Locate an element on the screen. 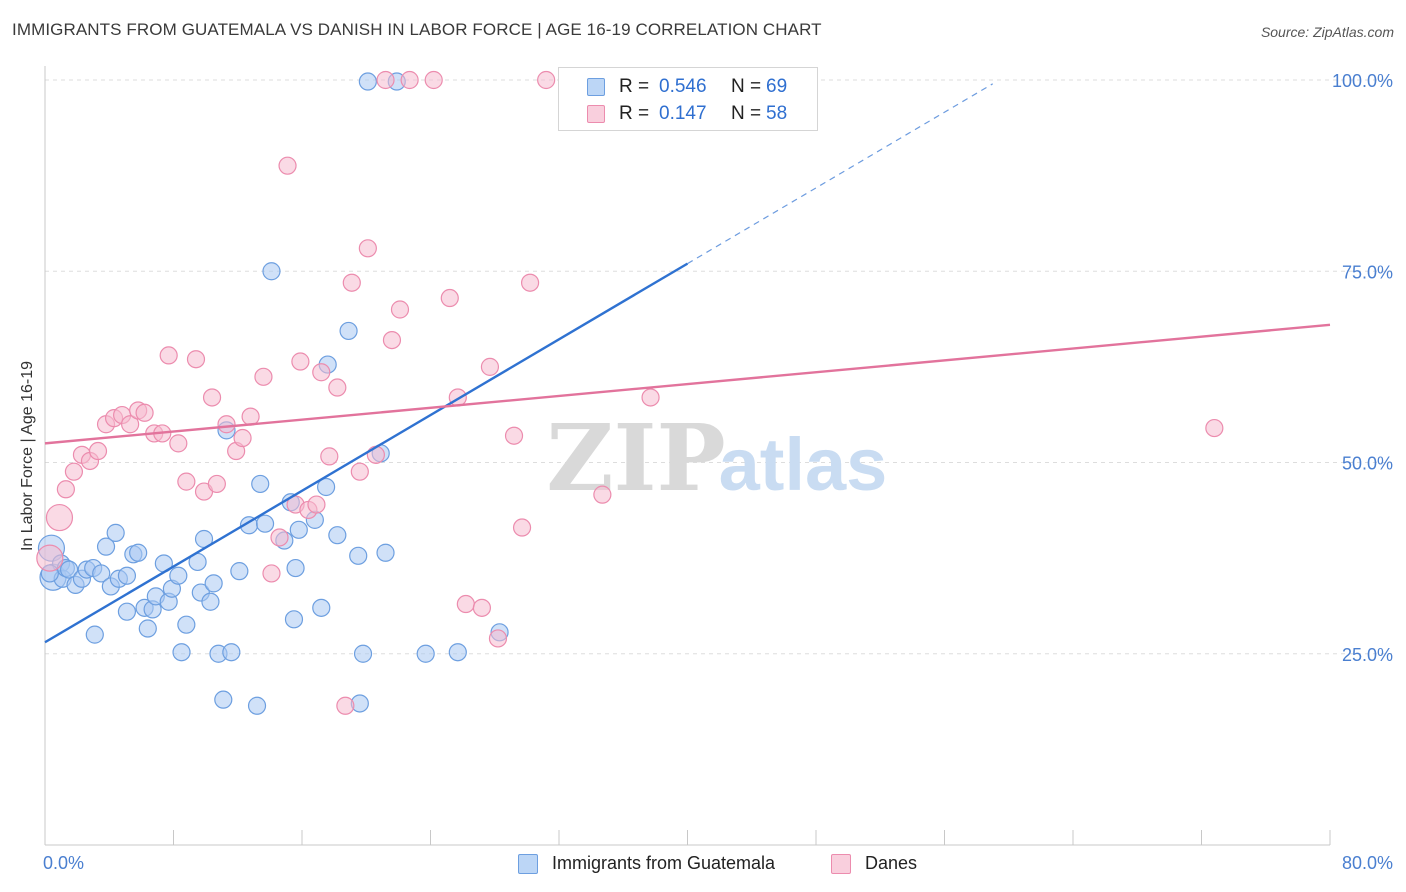  danes-trend-line is located at coordinates (687, 384).